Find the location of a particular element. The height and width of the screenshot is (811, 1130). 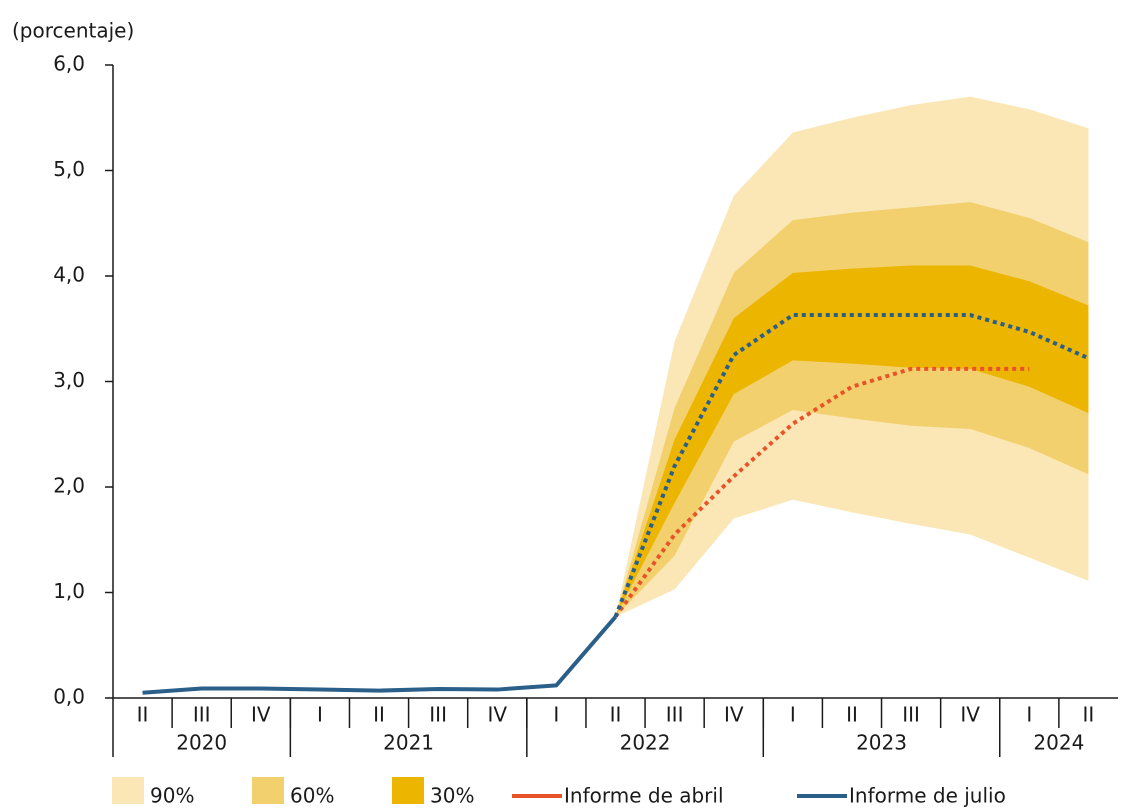

legend-label: 60% is located at coordinates (312, 796).